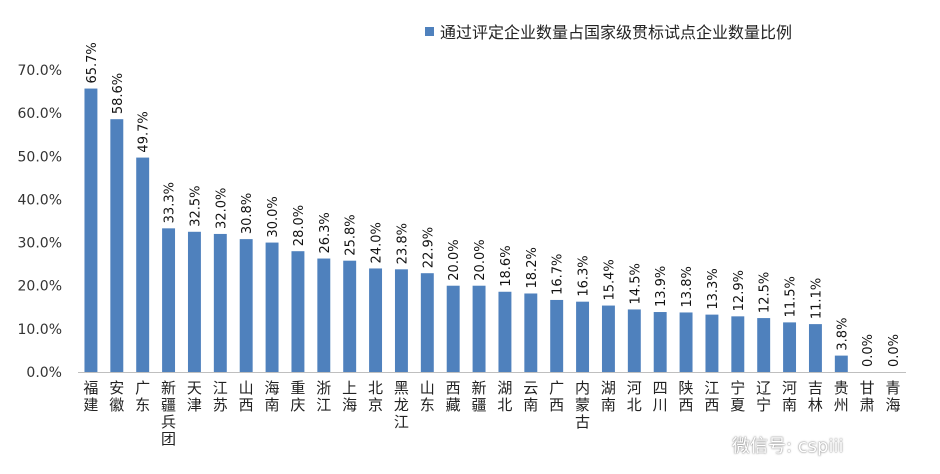  I want to click on data-label: 32.5%, so click(195, 205).